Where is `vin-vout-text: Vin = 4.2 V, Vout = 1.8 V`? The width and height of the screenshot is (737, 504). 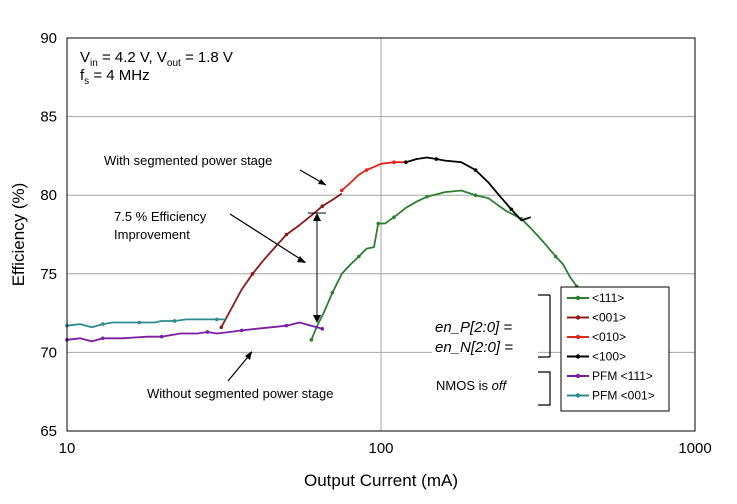
vin-vout-text: Vin = 4.2 V, Vout = 1.8 V is located at coordinates (156, 59).